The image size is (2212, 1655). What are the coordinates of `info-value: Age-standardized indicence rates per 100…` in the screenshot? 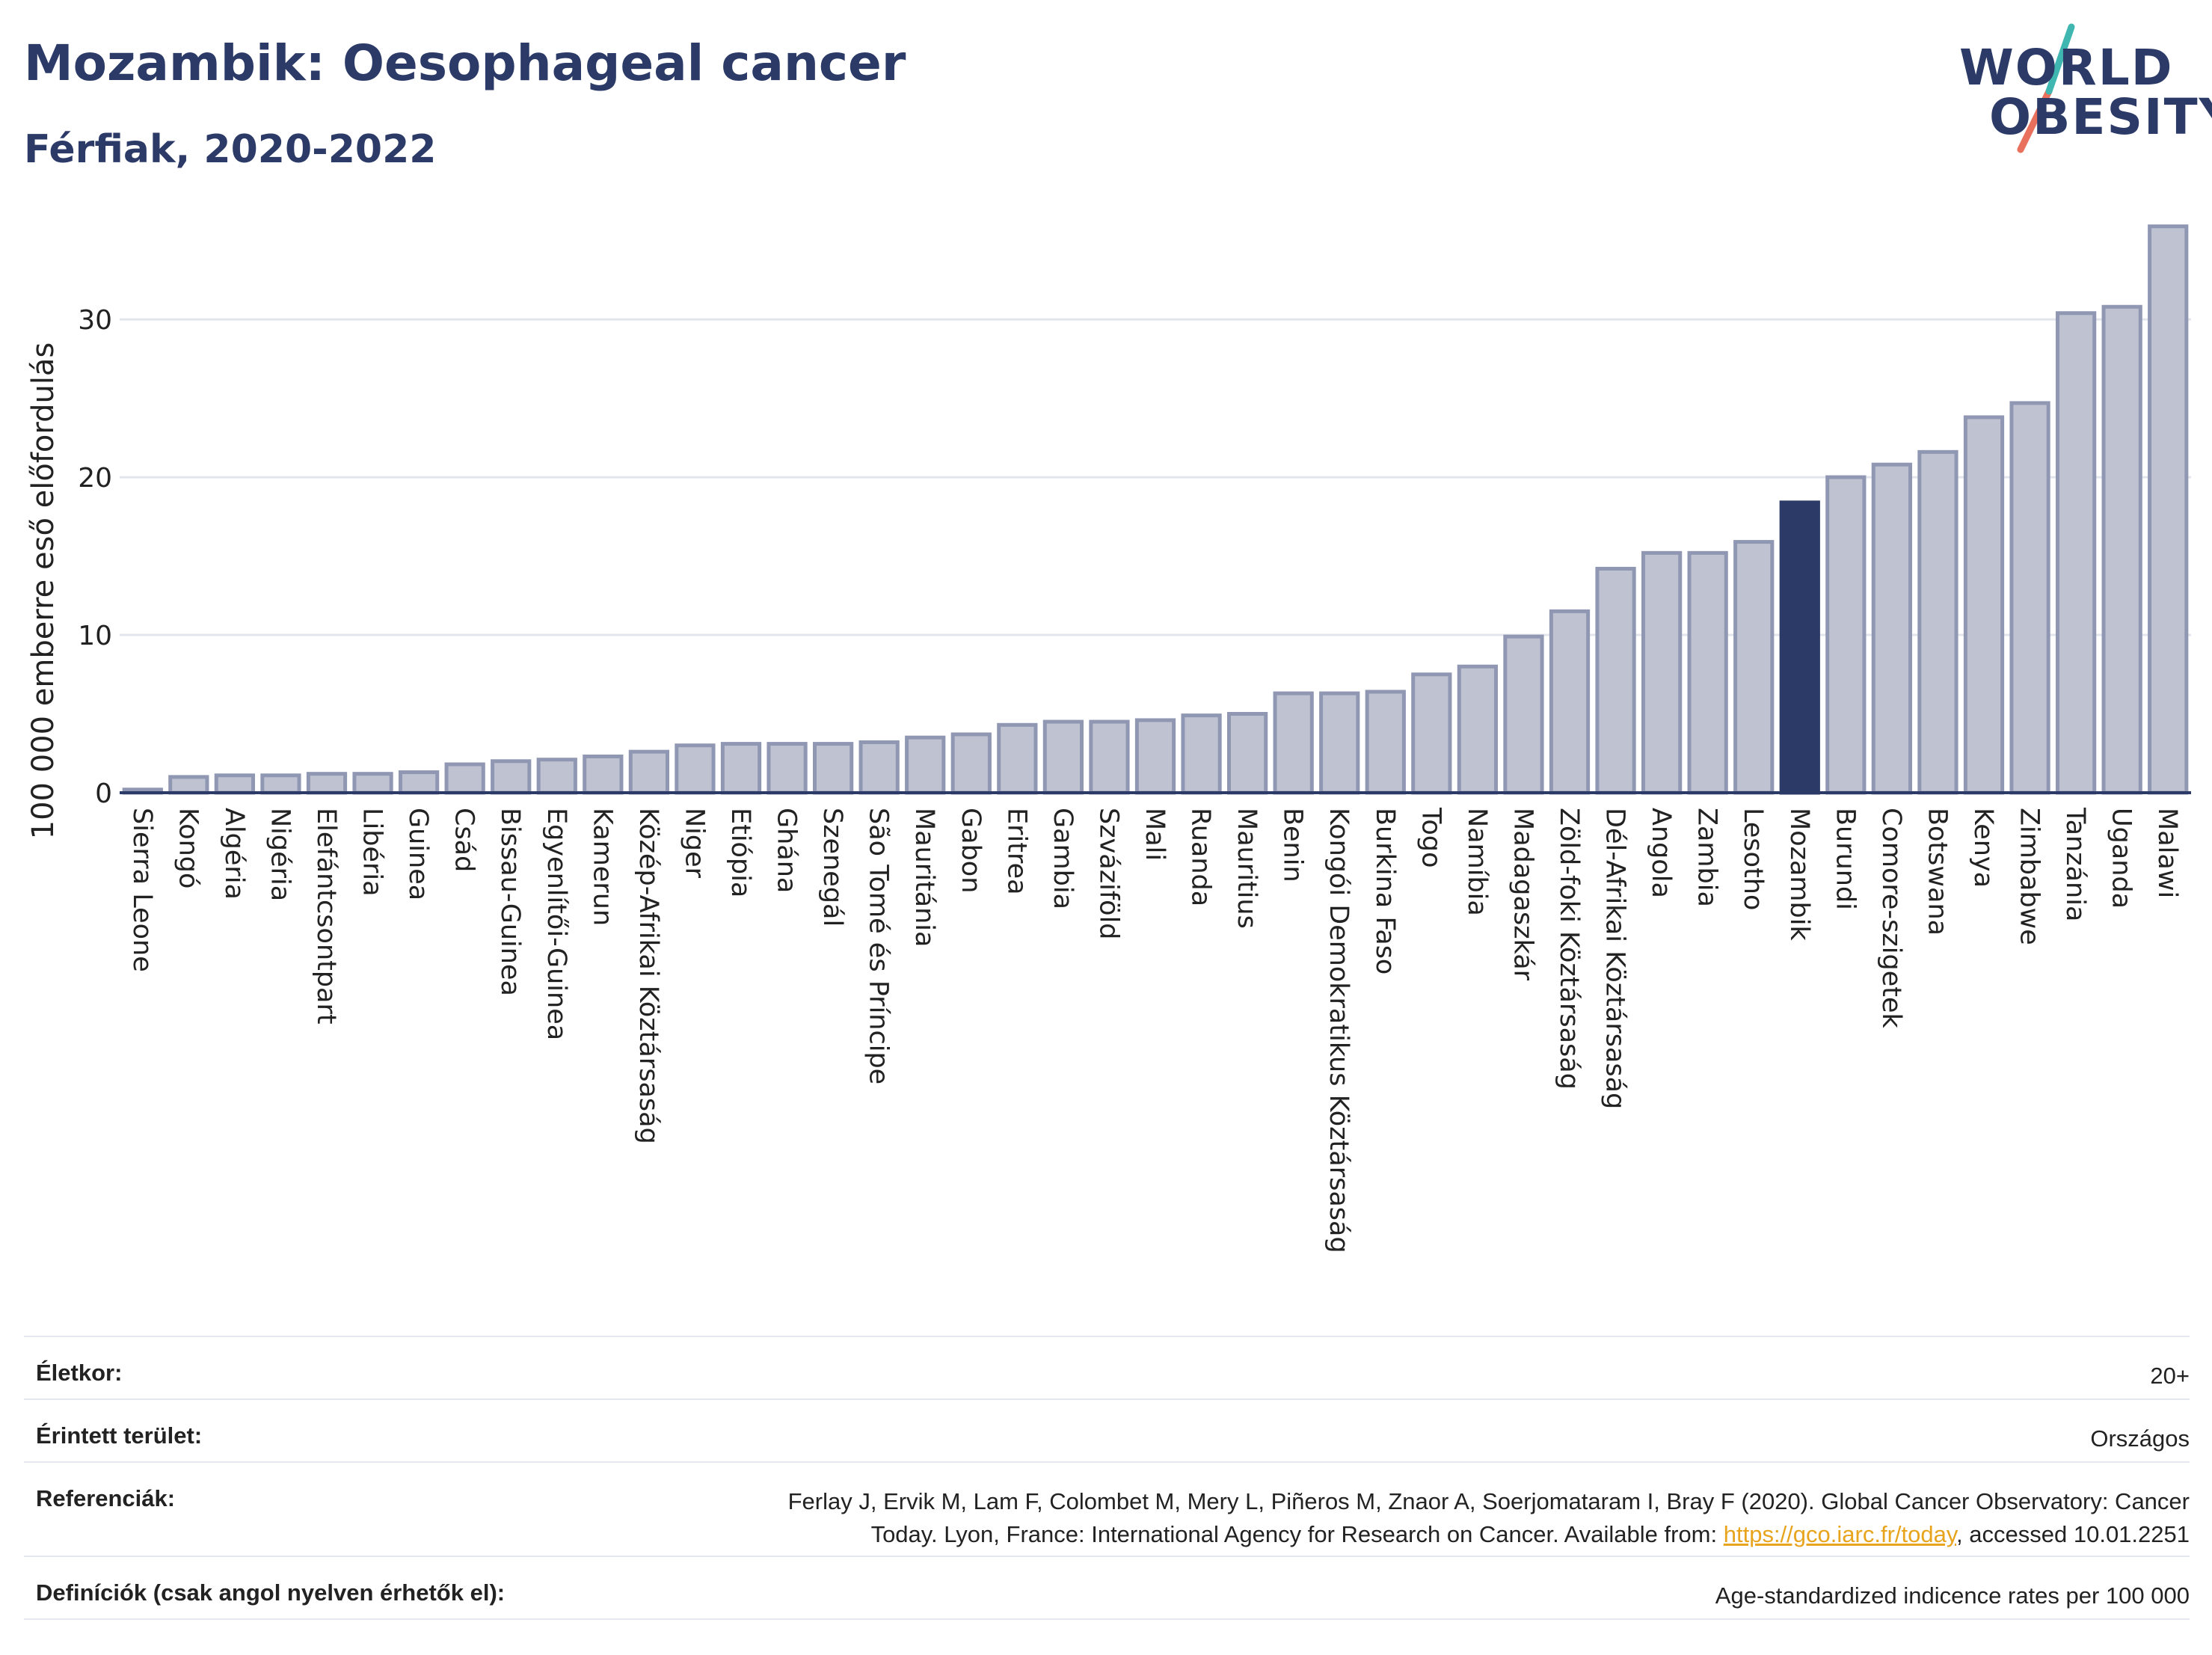 It's located at (1952, 1595).